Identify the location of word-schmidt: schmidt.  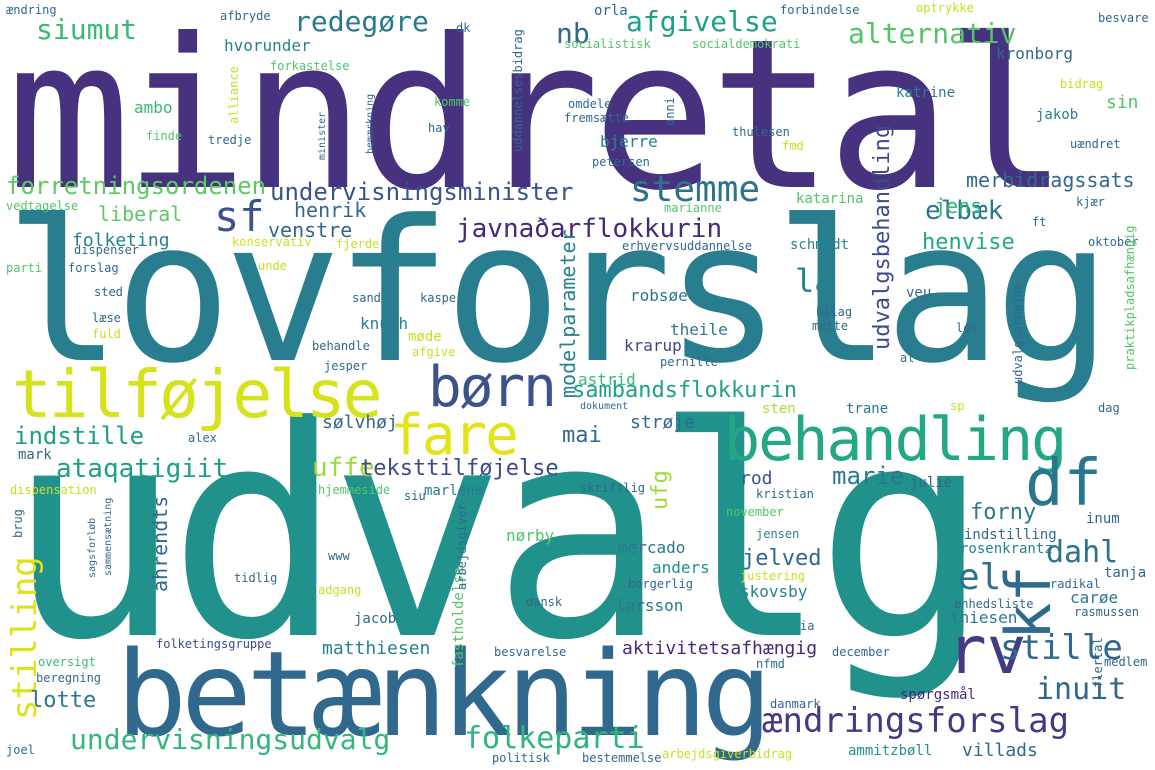
(820, 245).